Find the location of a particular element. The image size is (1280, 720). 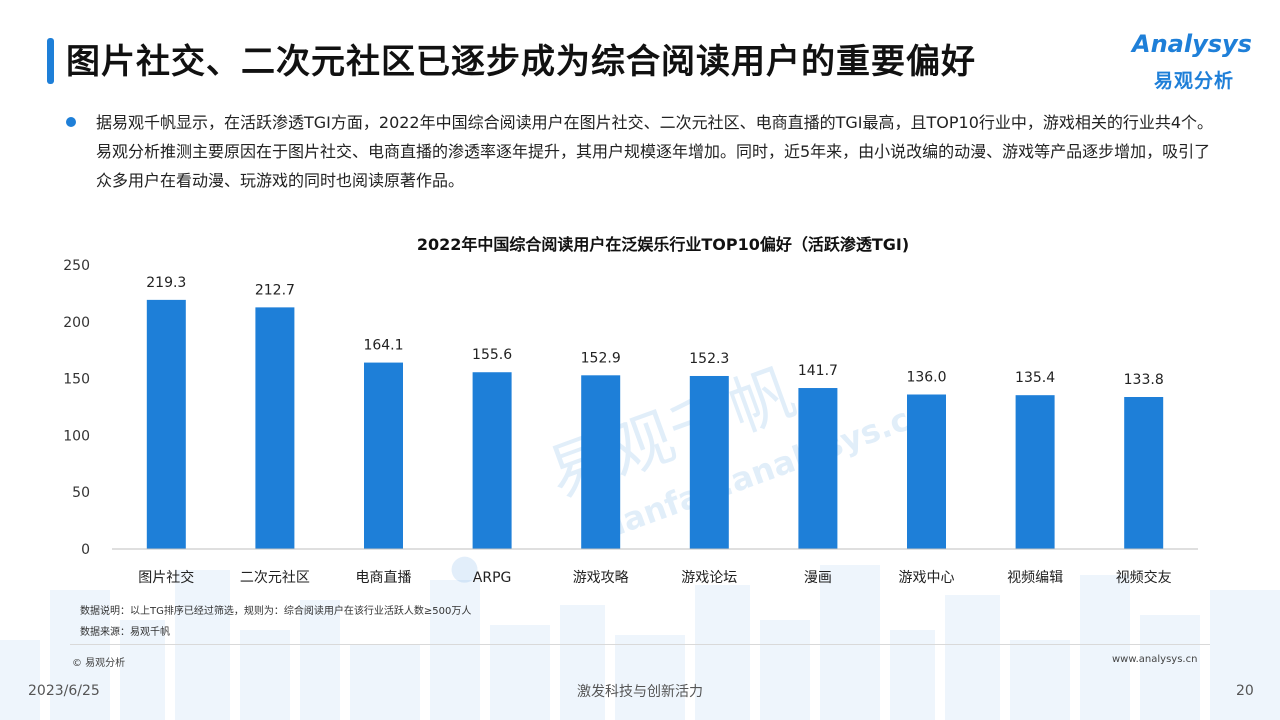

watermark-icon is located at coordinates (464, 569).